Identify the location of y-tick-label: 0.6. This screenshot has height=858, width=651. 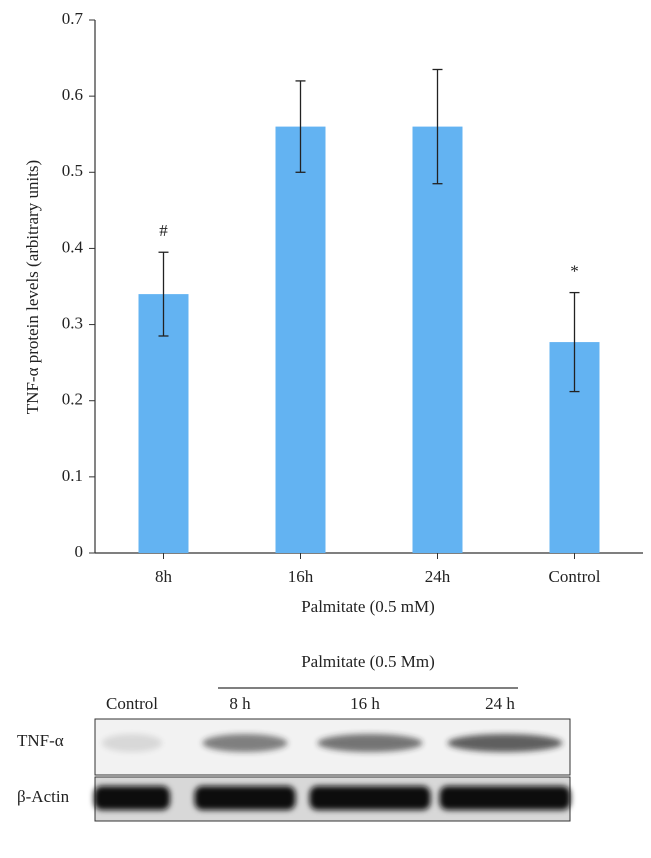
(72, 94).